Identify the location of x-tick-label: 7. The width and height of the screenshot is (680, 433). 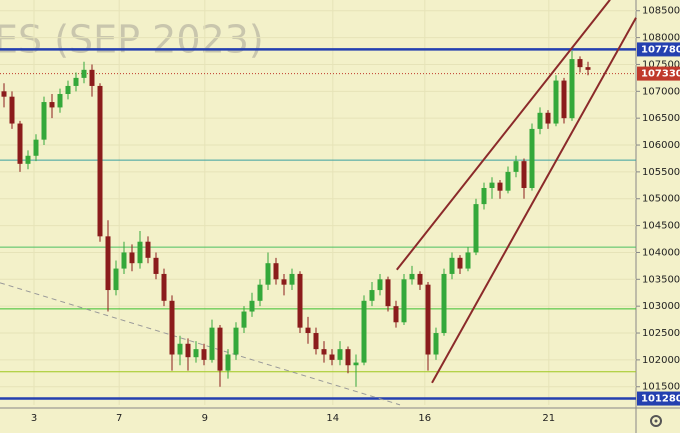
(119, 418).